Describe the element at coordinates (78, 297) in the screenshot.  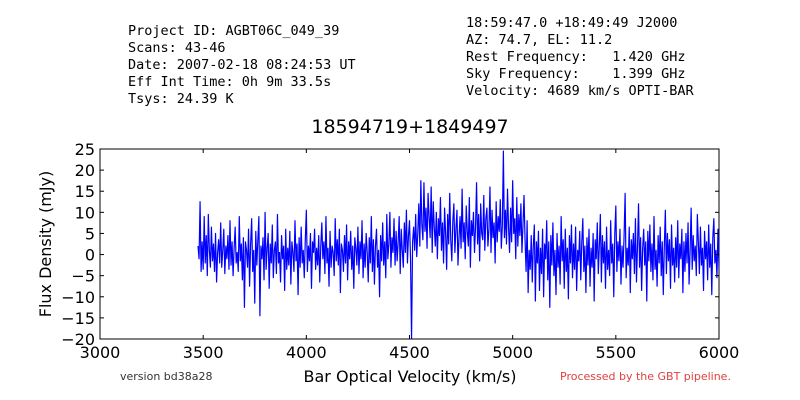
I see `y-tick-label: −10` at that location.